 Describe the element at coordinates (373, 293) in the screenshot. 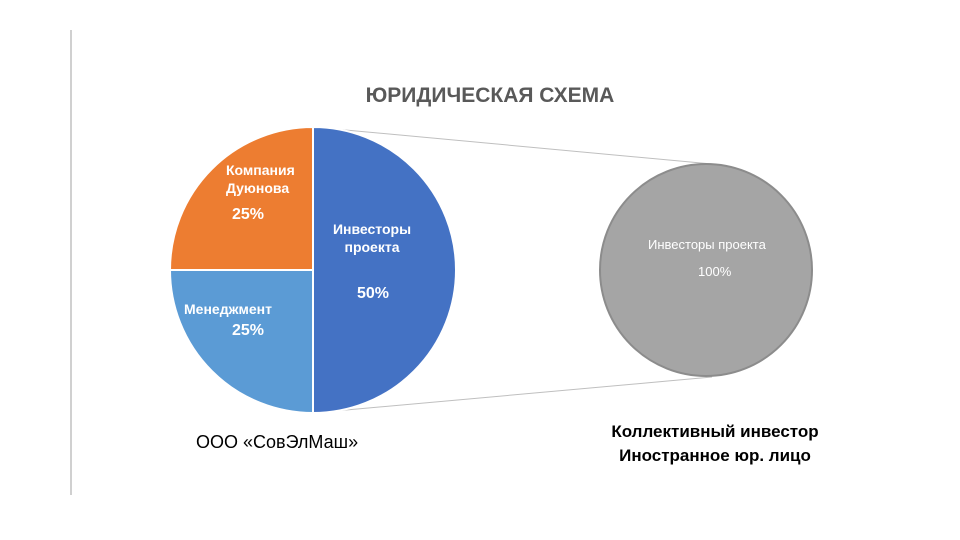

I see `value-label: 50%` at that location.